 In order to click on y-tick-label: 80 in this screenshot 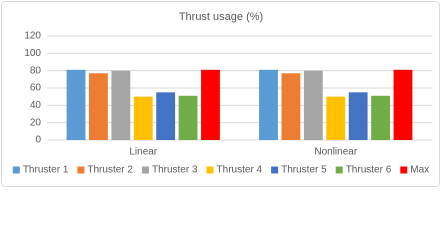, I will do `click(36, 70)`.